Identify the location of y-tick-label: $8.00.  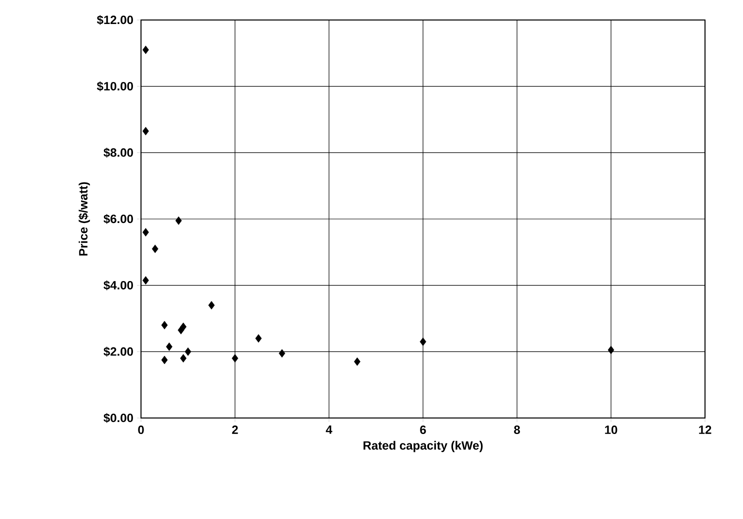
(118, 153).